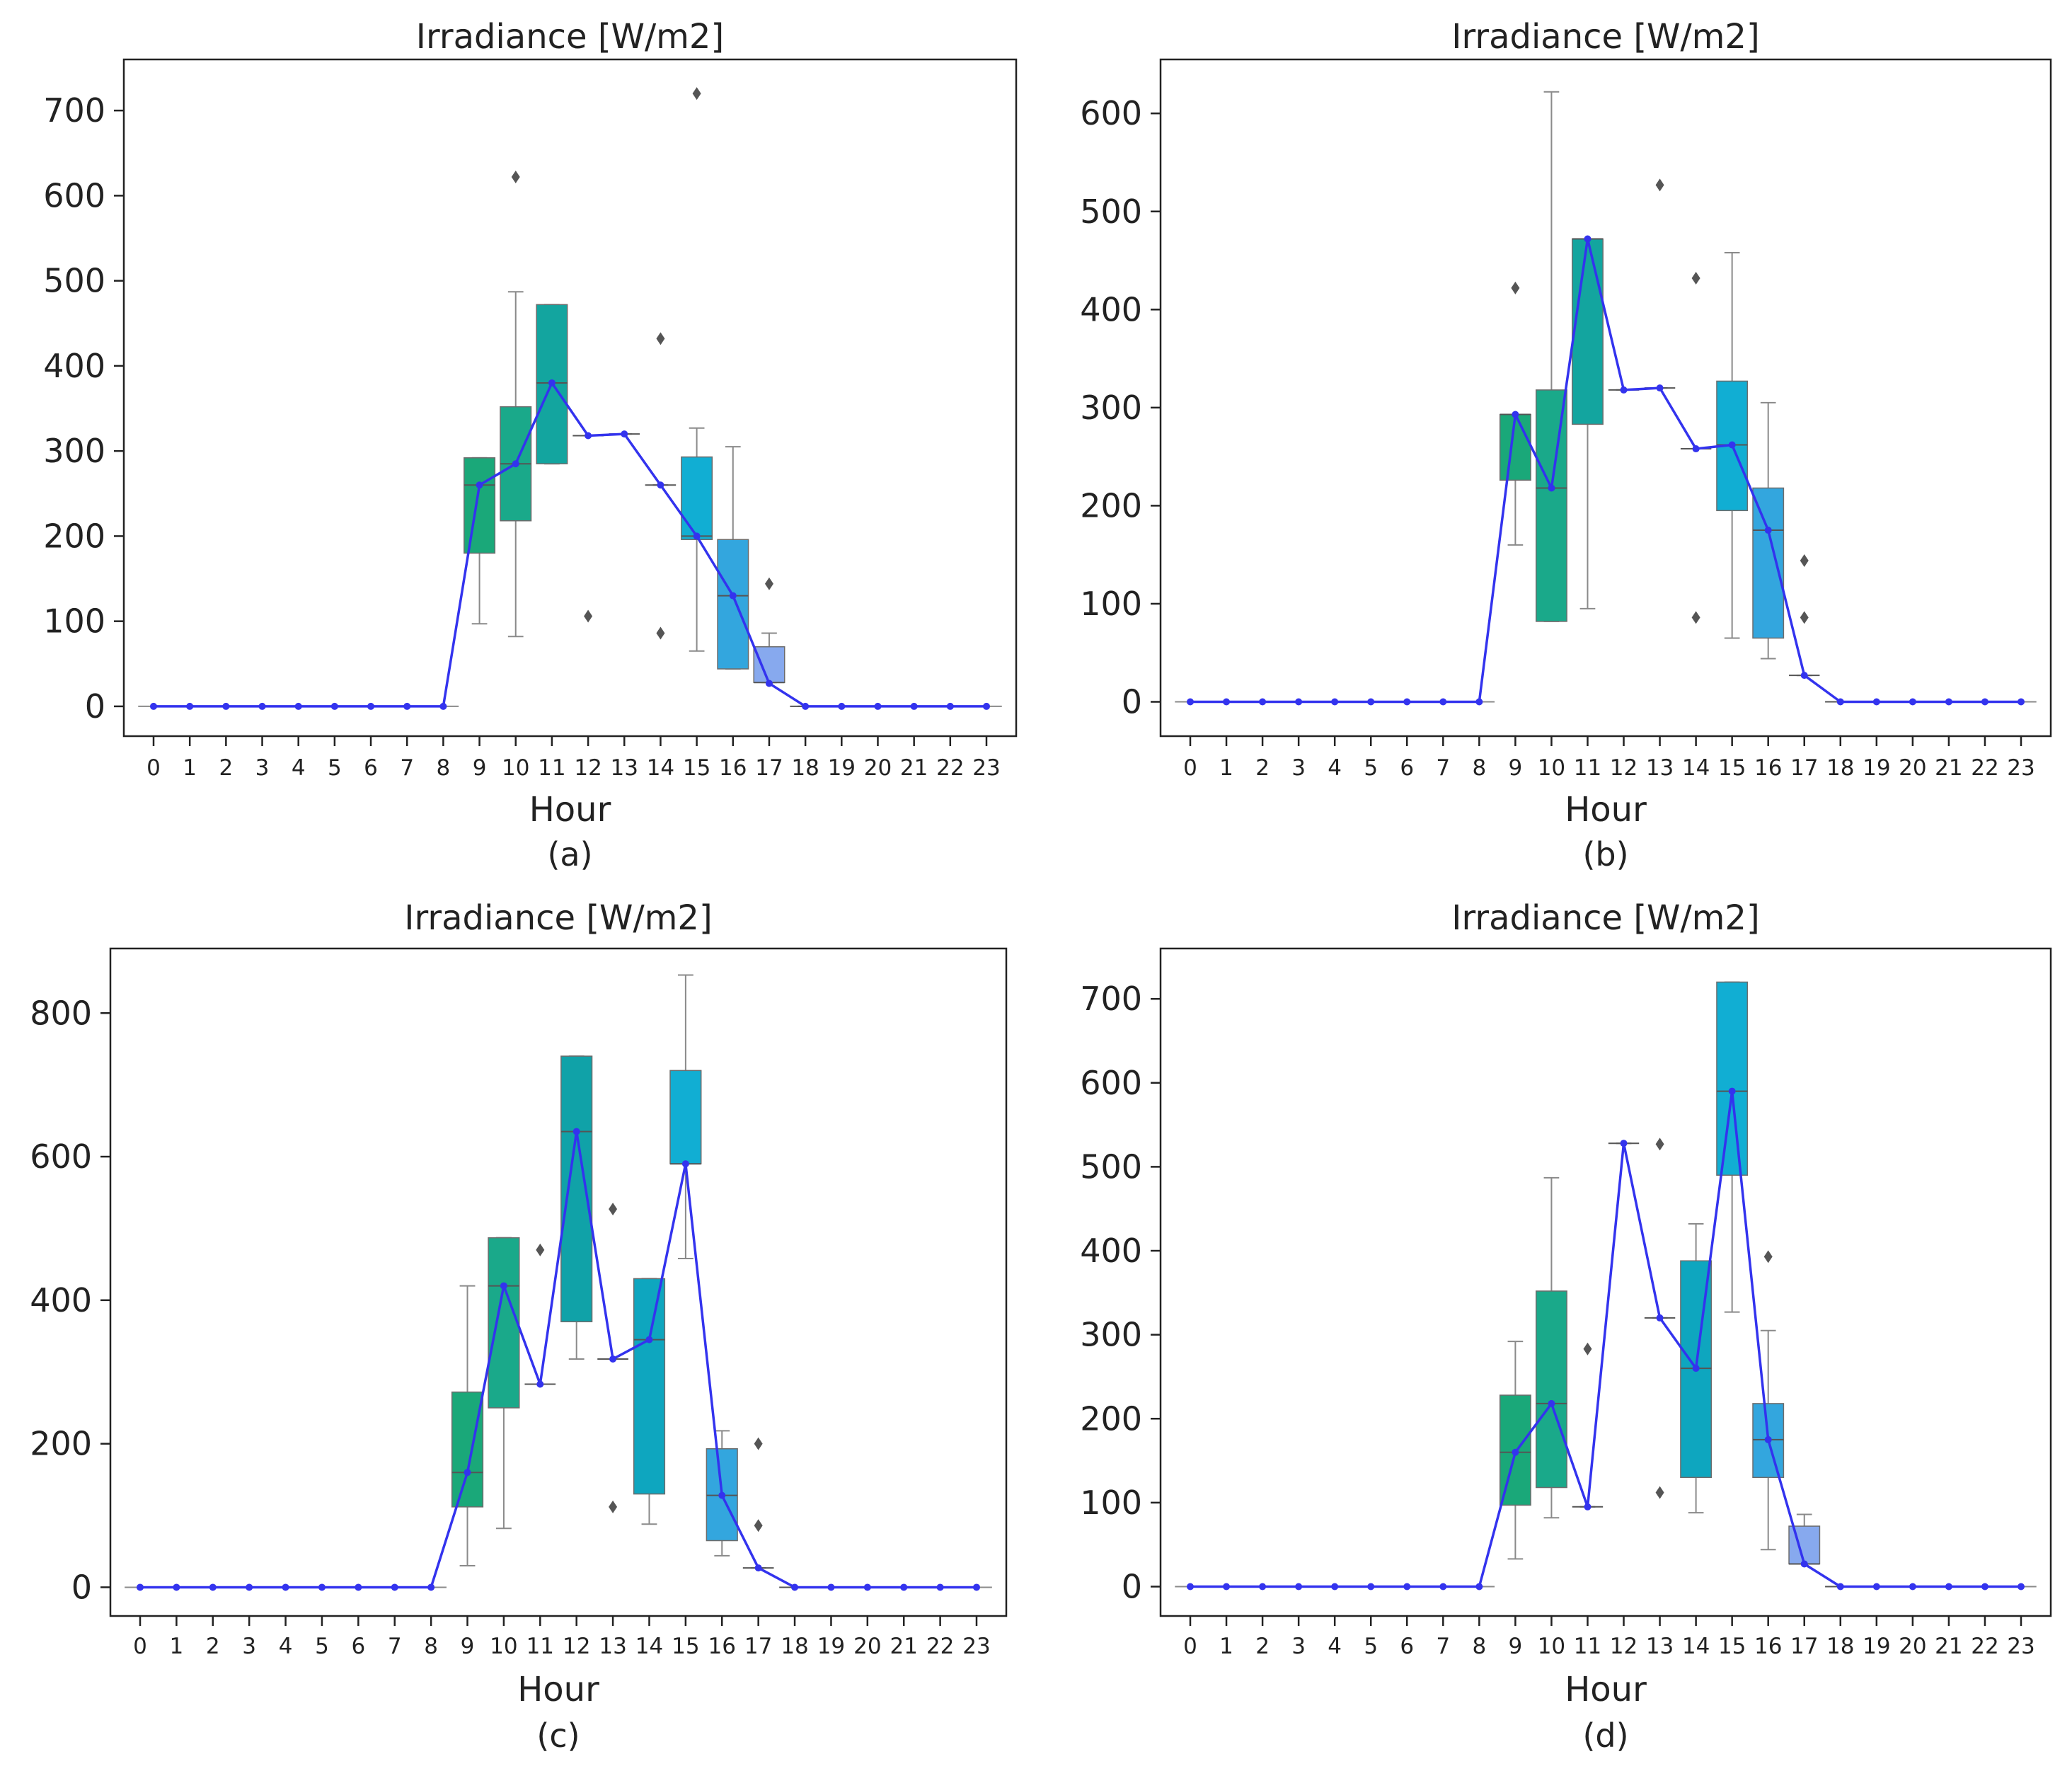 This screenshot has height=1771, width=2072. What do you see at coordinates (1624, 768) in the screenshot?
I see `x-tick-label: 12` at bounding box center [1624, 768].